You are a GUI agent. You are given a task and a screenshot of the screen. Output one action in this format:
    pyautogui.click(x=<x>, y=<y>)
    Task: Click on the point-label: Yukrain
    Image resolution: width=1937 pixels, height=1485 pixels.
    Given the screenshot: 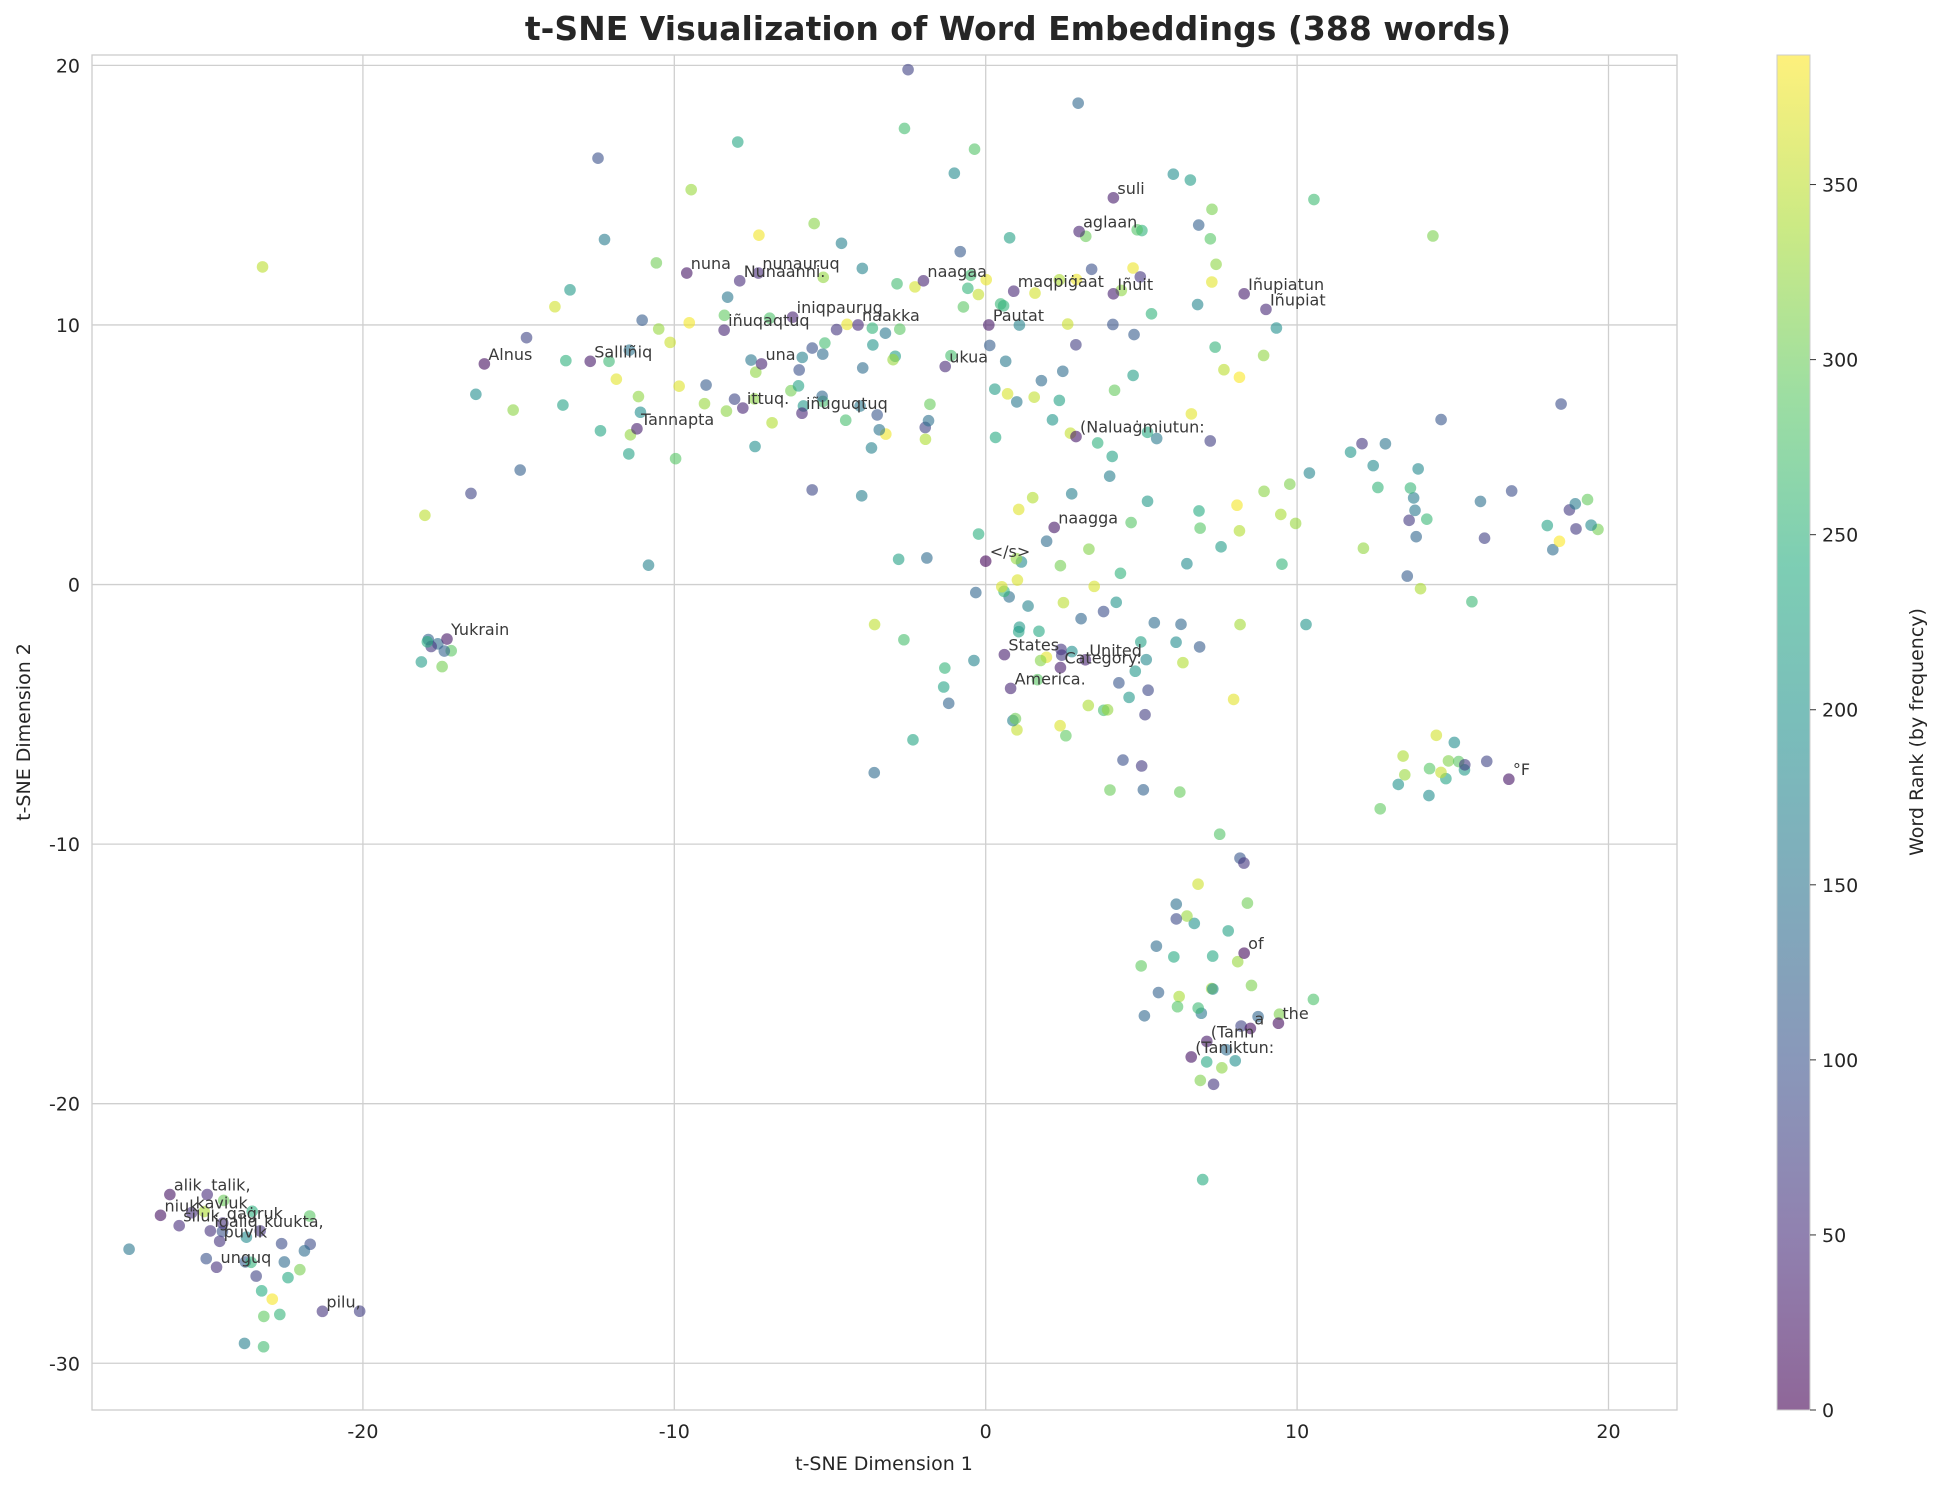 What is the action you would take?
    pyautogui.click(x=479, y=629)
    